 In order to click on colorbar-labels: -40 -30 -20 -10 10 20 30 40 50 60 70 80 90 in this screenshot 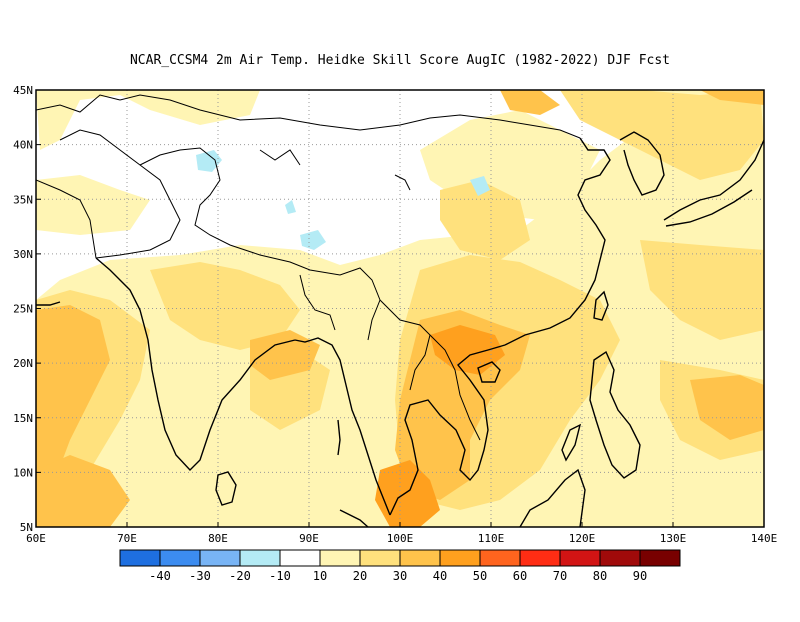, I will do `click(398, 576)`.